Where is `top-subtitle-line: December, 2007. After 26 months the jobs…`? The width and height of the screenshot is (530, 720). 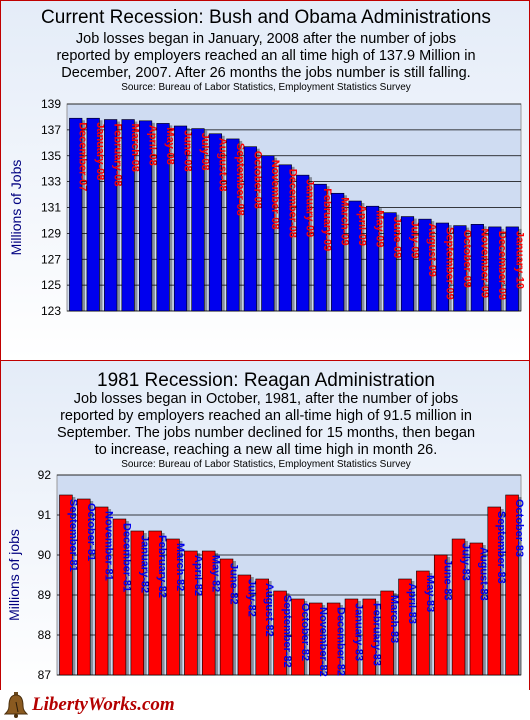
top-subtitle-line: December, 2007. After 26 months the jobs… is located at coordinates (266, 73).